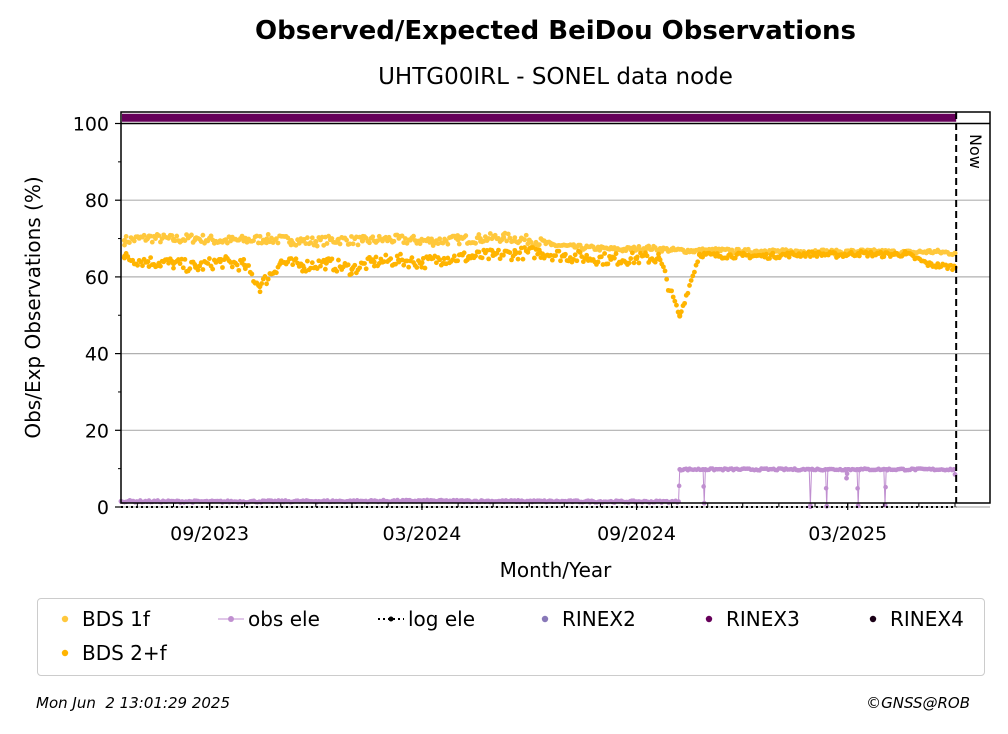 This screenshot has height=734, width=1008. What do you see at coordinates (284, 619) in the screenshot?
I see `legend-label: obs ele` at bounding box center [284, 619].